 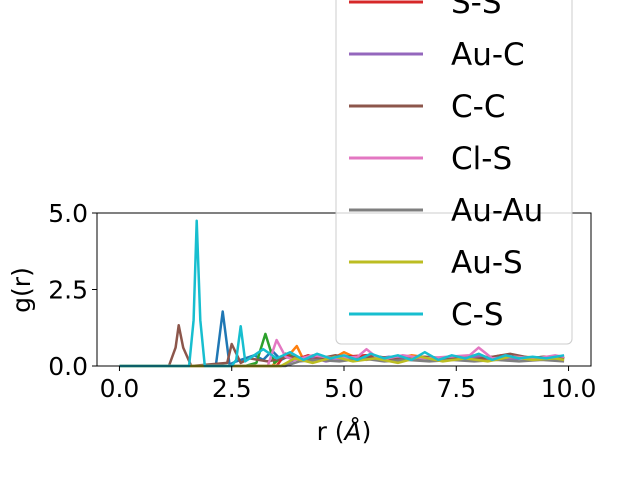 I want to click on legend-label-au-au: Au-Au, so click(x=497, y=211).